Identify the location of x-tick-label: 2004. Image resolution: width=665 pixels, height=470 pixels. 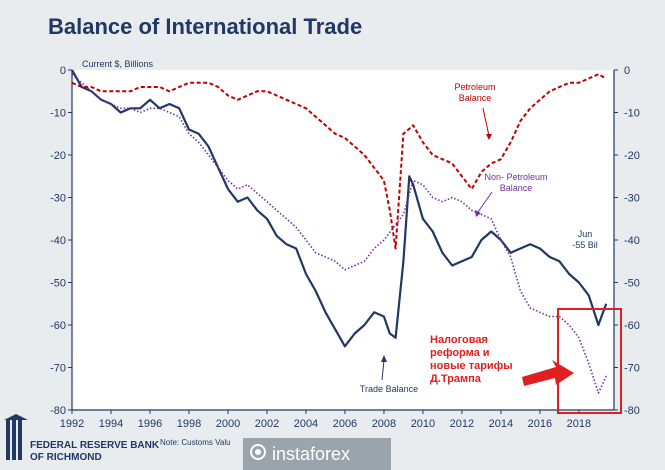
(306, 424).